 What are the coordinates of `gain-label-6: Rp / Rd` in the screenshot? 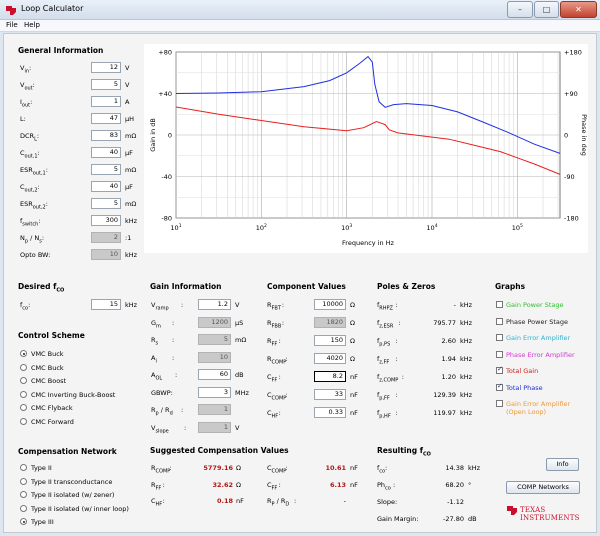 It's located at (162, 411).